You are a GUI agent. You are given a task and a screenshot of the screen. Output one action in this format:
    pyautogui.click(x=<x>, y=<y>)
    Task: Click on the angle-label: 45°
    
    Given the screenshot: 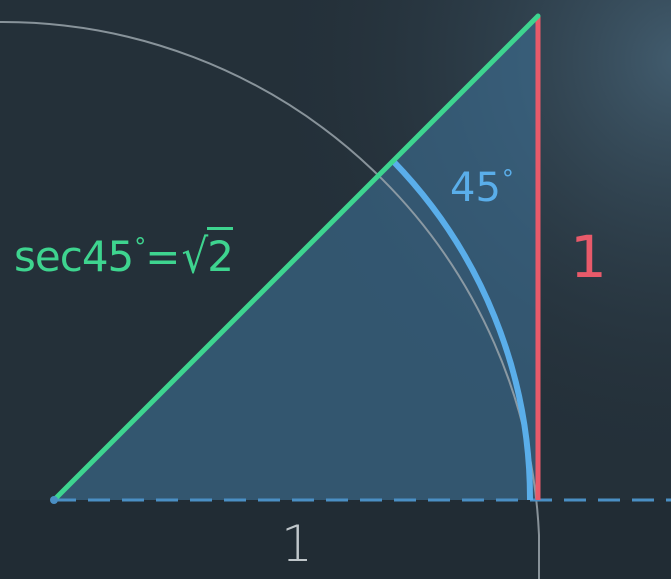 What is the action you would take?
    pyautogui.click(x=482, y=188)
    